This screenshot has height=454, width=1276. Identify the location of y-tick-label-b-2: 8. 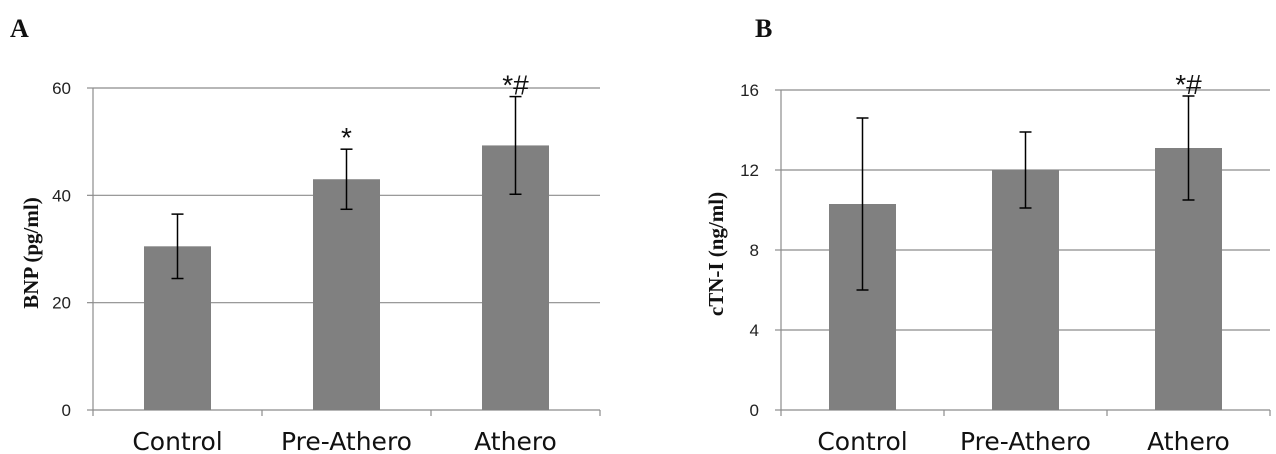
(754, 250).